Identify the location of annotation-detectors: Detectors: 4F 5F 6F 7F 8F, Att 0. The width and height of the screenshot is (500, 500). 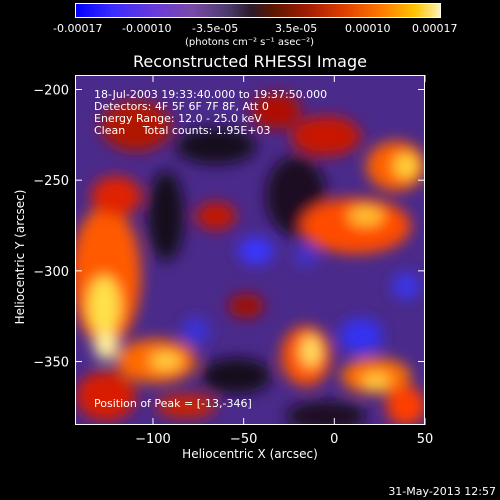
(181, 106).